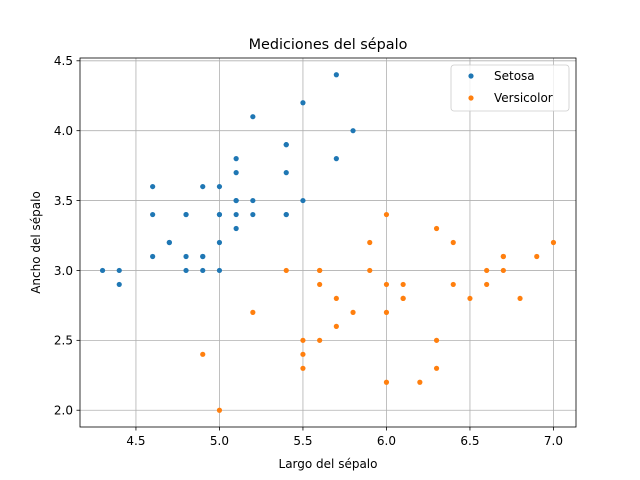 This screenshot has width=640, height=480. I want to click on x-tick-label: 4.5, so click(135, 441).